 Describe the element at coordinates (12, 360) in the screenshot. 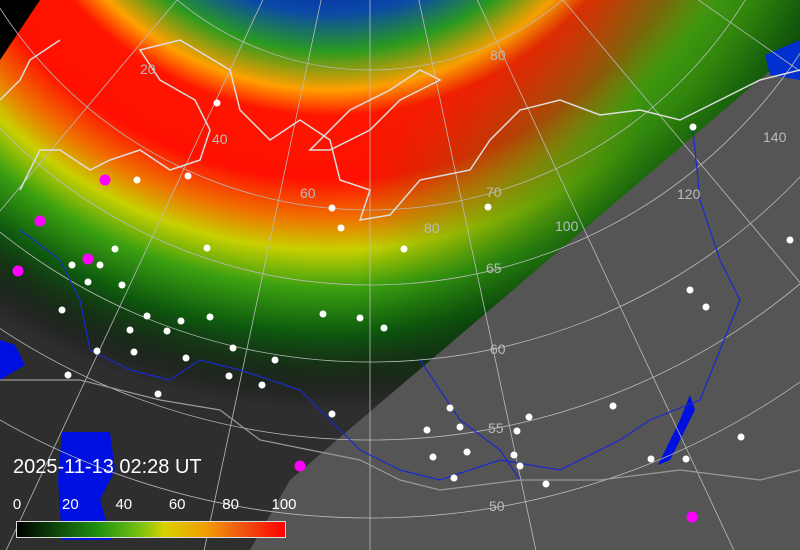

I see `black-sea` at that location.